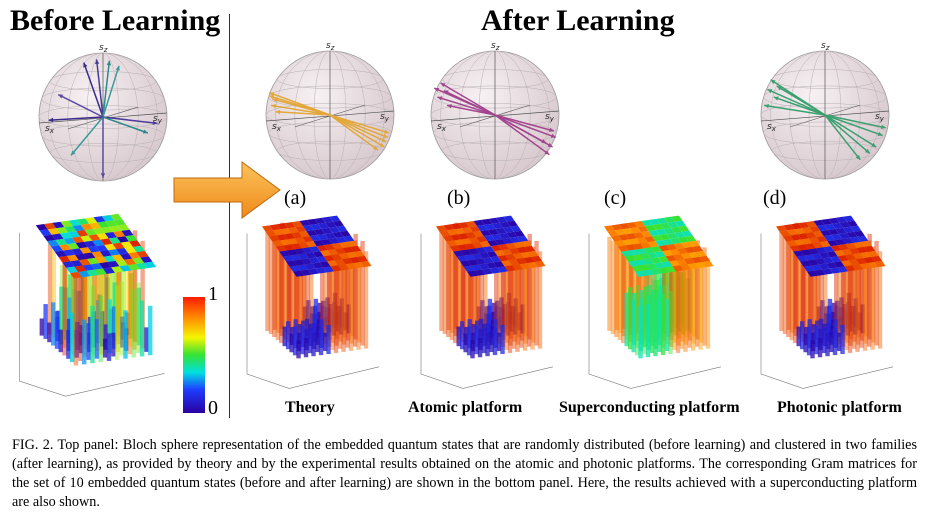 The width and height of the screenshot is (925, 524). Describe the element at coordinates (330, 110) in the screenshot. I see `bloch-sphere-theory: sz sx sy` at that location.